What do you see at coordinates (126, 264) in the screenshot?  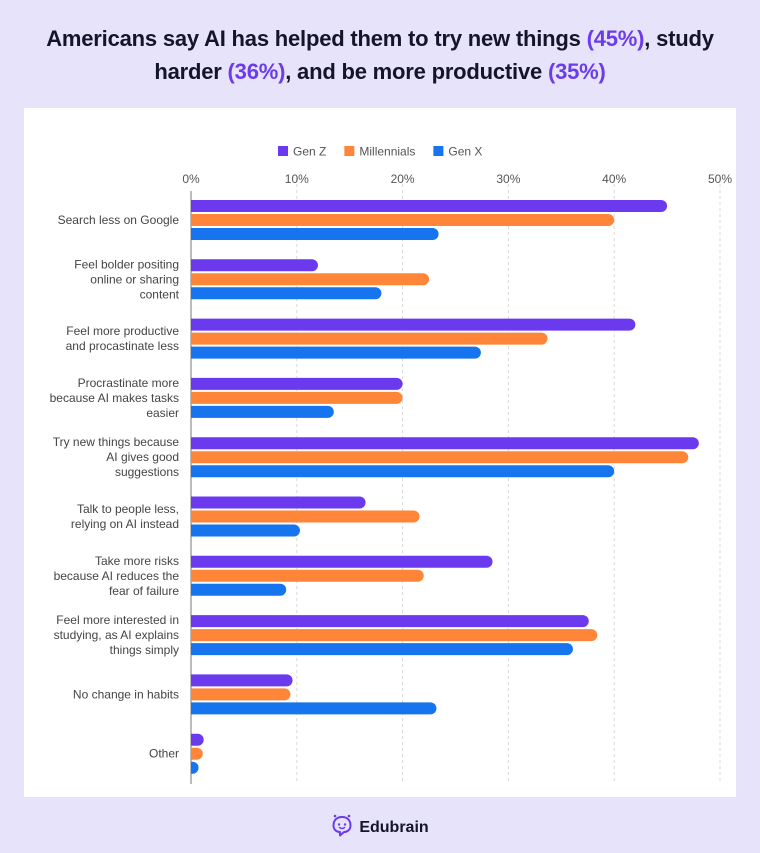 I see `category-label: Feel bolder positing` at bounding box center [126, 264].